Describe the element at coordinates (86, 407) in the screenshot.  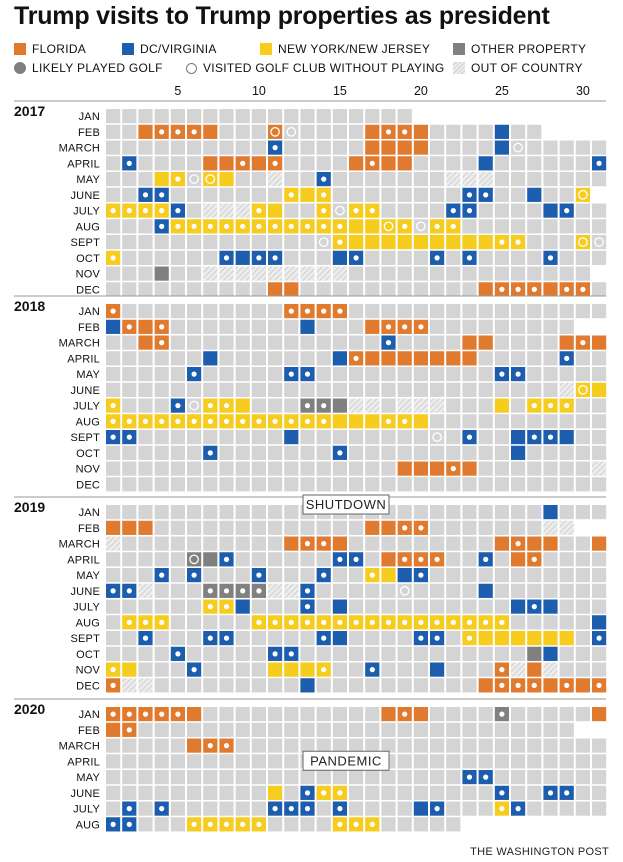
I see `month-label: JULY` at that location.